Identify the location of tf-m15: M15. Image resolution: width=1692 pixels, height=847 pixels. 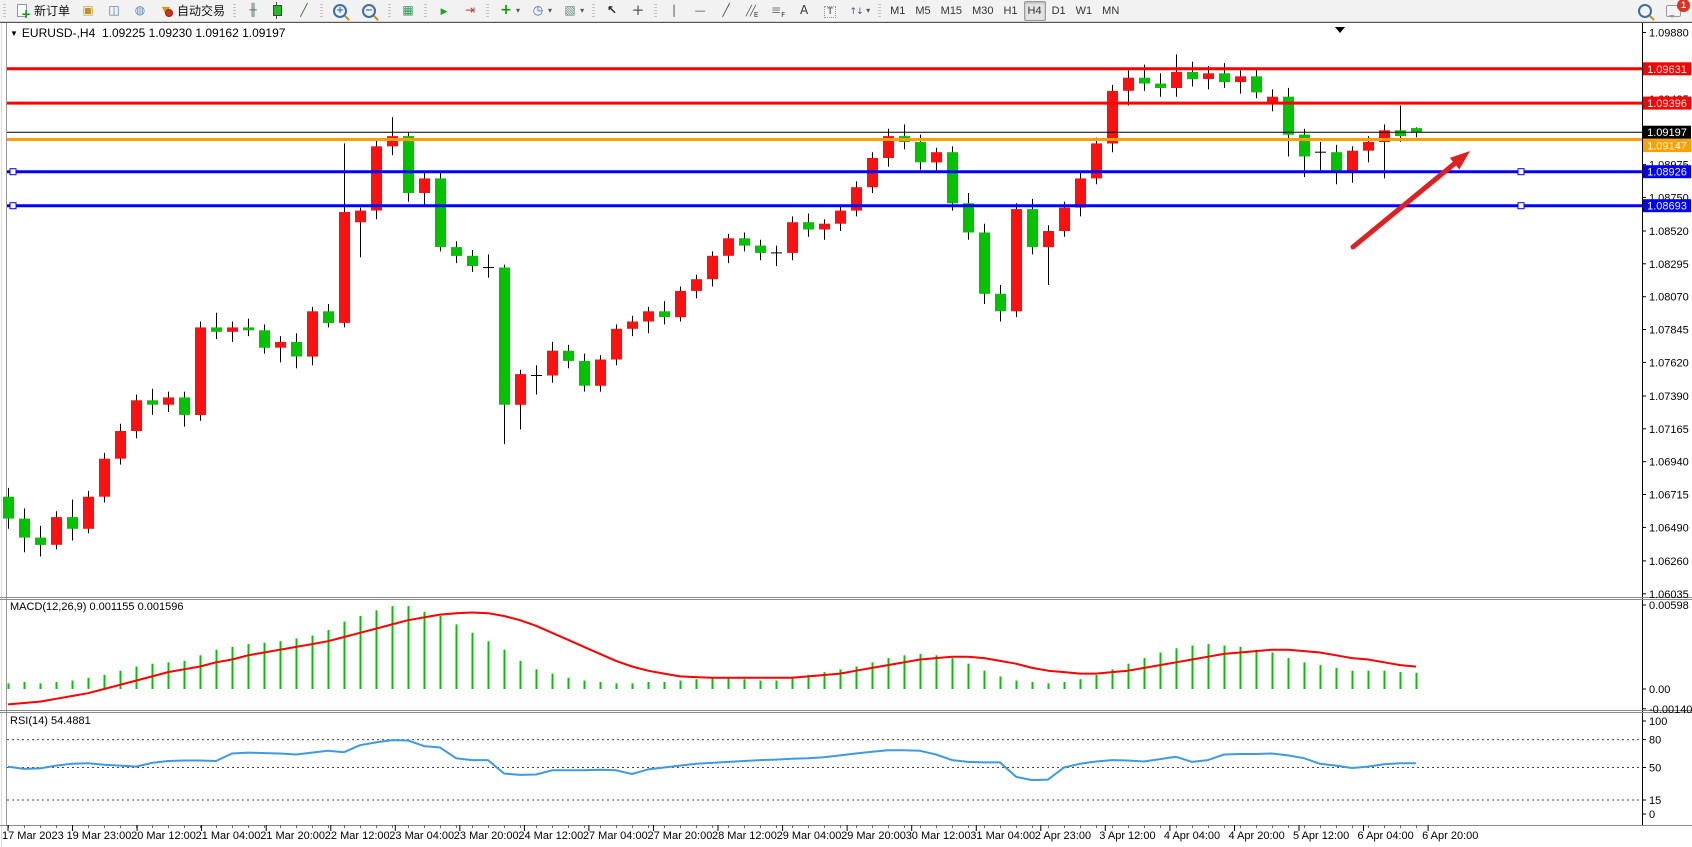
(951, 11).